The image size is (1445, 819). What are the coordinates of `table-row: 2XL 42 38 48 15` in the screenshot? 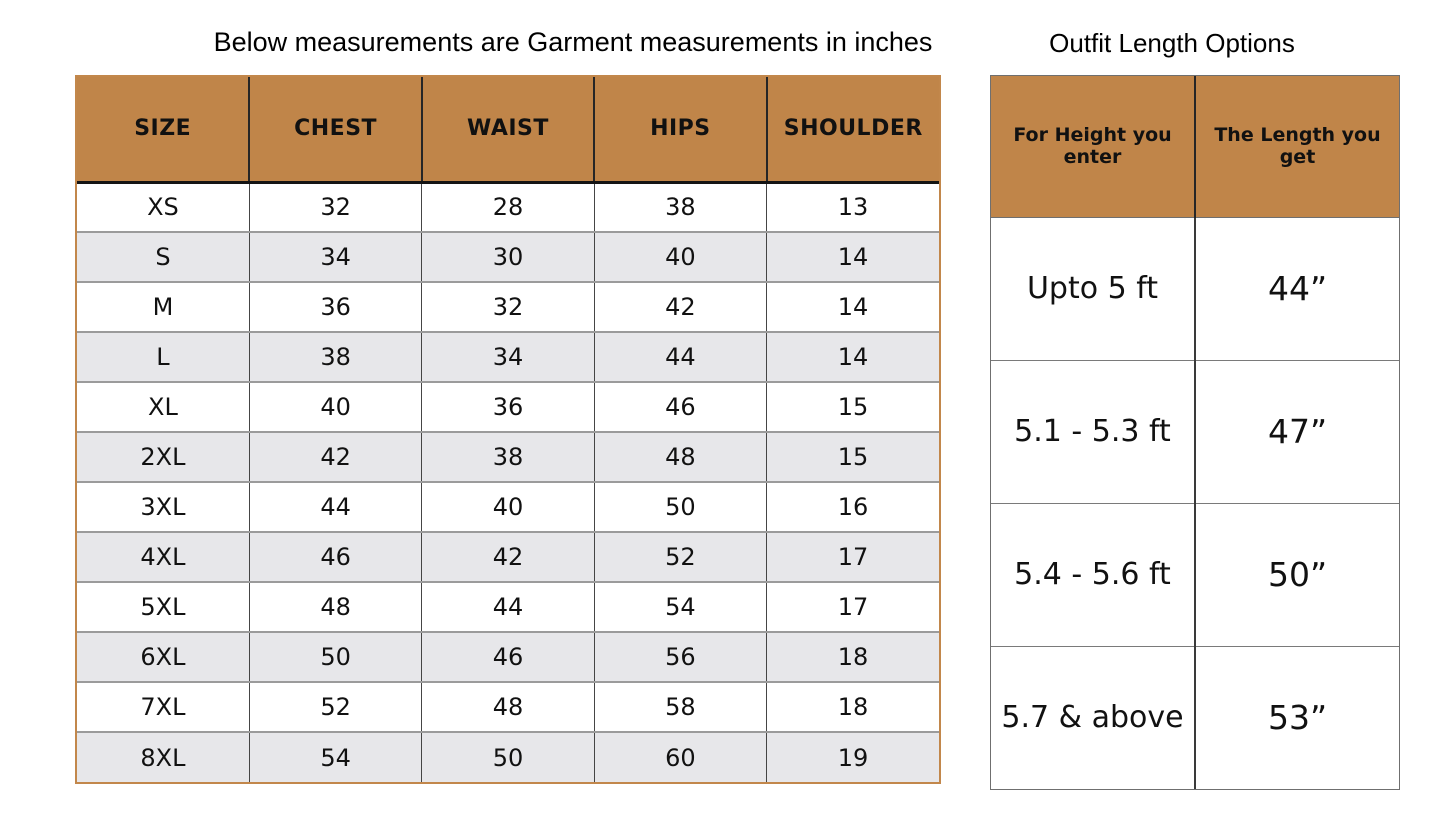 It's located at (508, 456).